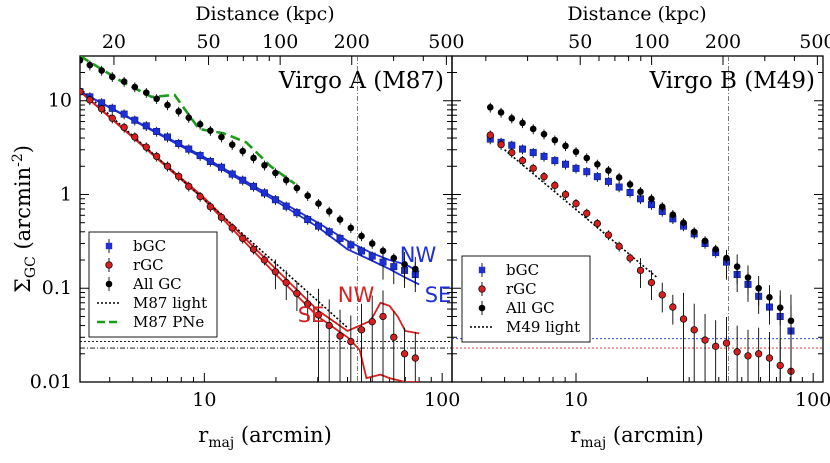 The width and height of the screenshot is (830, 463). Describe the element at coordinates (23, 211) in the screenshot. I see `y-label-unit: (arcmin` at that location.